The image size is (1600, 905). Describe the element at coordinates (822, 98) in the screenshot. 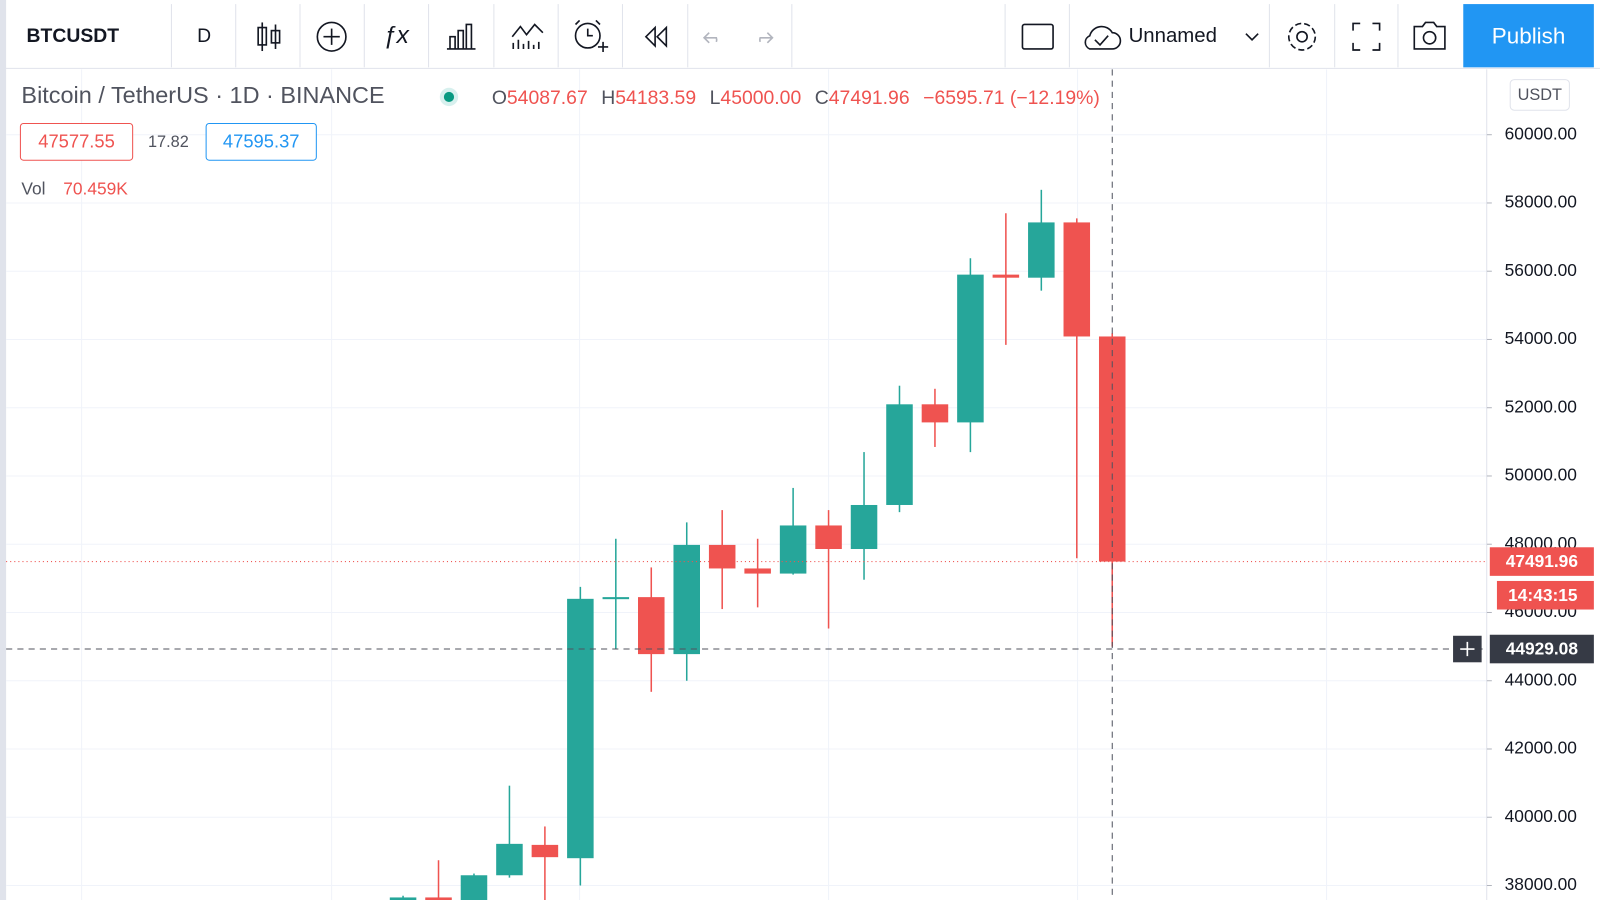

I see `ohlc-key: C` at that location.